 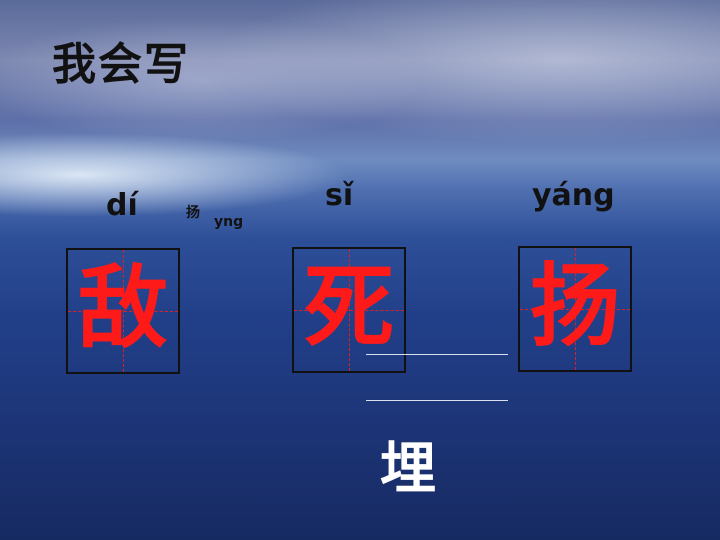 What do you see at coordinates (121, 64) in the screenshot?
I see `page-title: 我会写` at bounding box center [121, 64].